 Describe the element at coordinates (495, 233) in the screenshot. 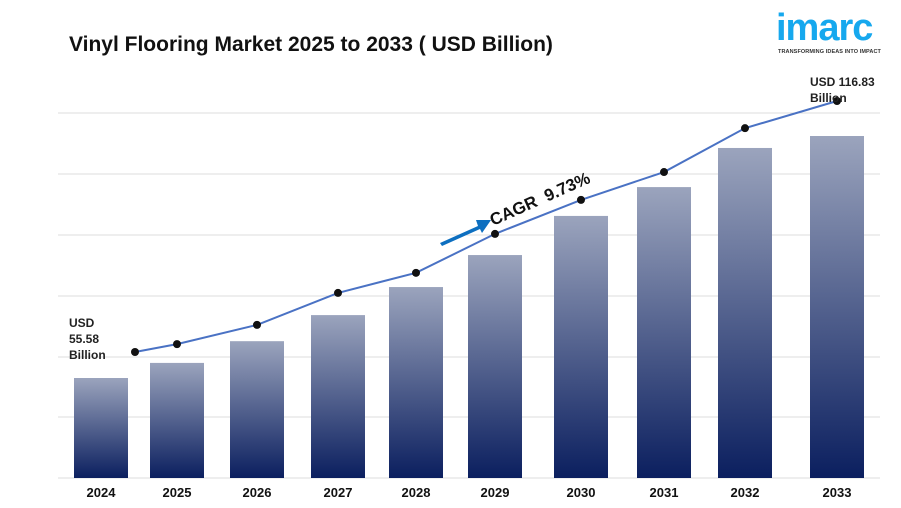

I see `line-point-2029` at that location.